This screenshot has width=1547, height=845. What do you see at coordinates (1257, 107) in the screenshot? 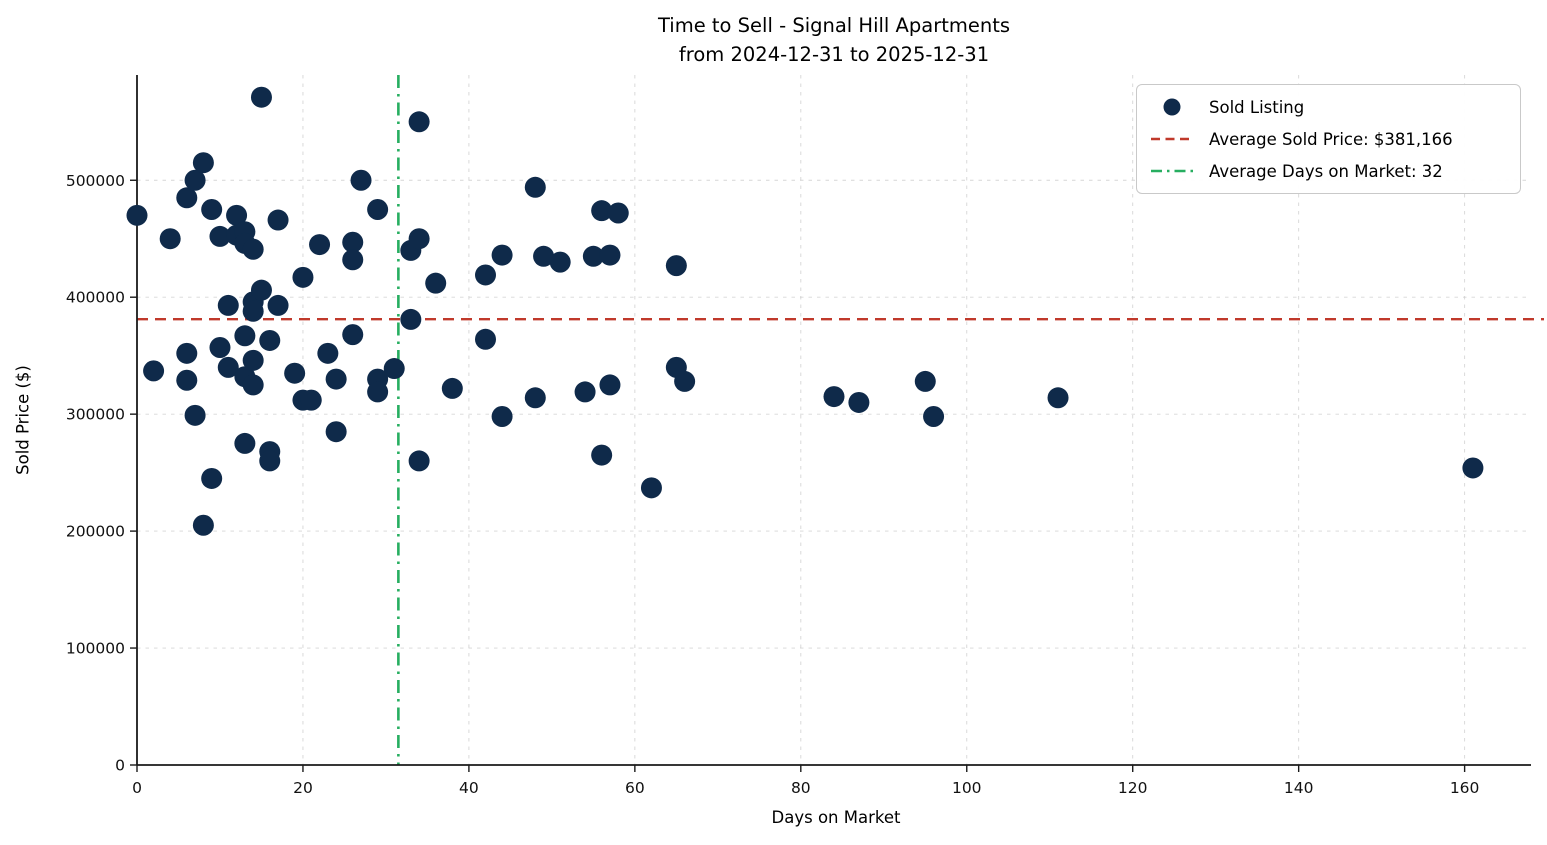
I see `legend-label: Sold Listing` at bounding box center [1257, 107].